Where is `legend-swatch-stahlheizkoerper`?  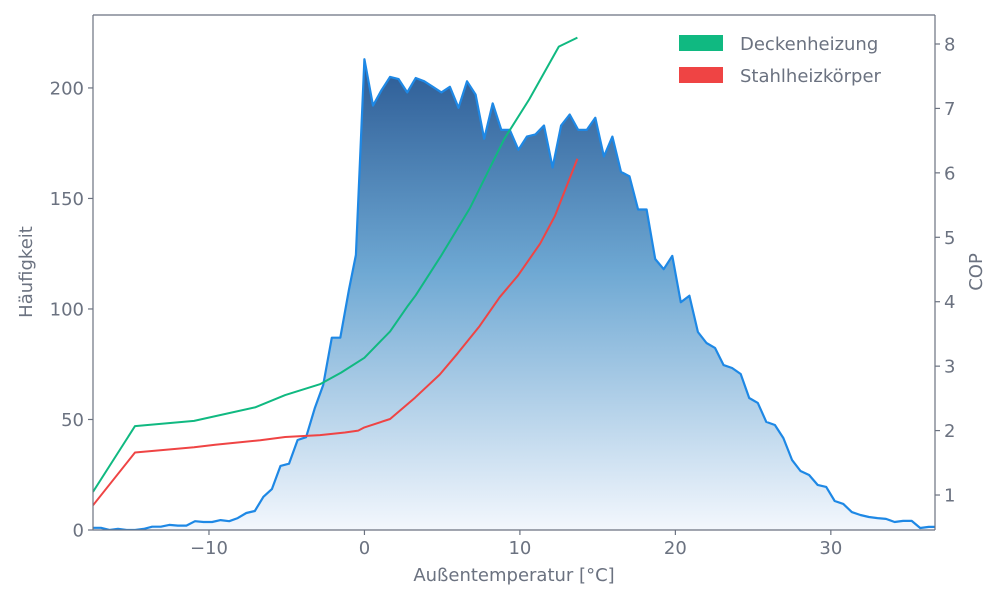
legend-swatch-stahlheizkoerper is located at coordinates (701, 75).